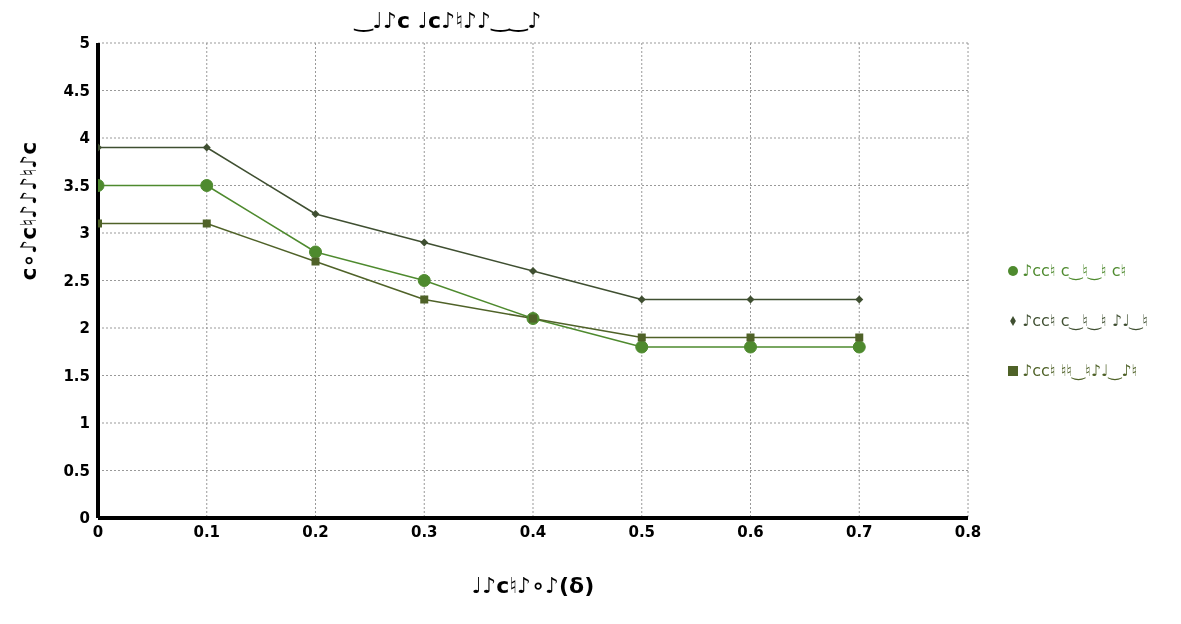 This screenshot has height=624, width=1181. I want to click on x-tick-label: 0.3, so click(424, 531).